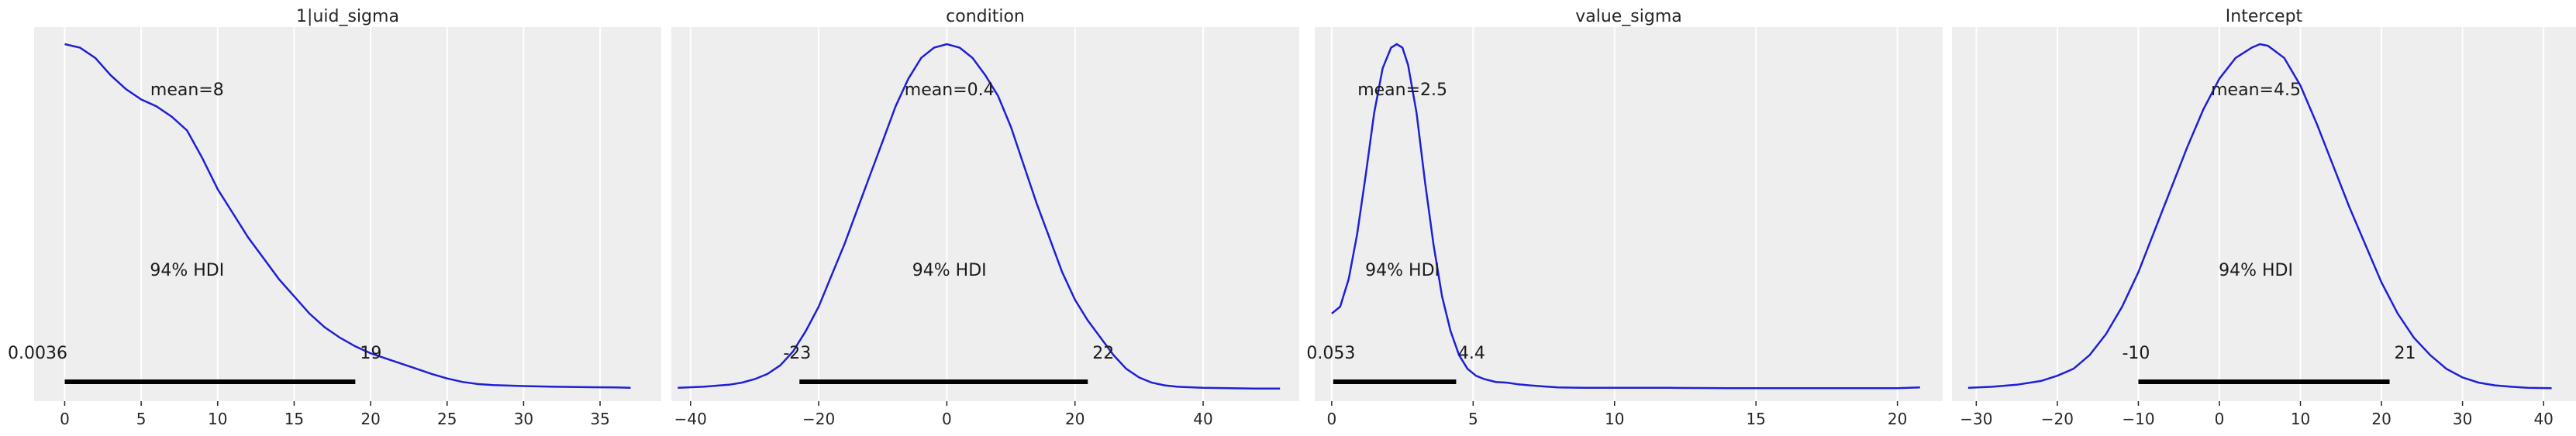 The image size is (2576, 436). What do you see at coordinates (447, 419) in the screenshot?
I see `x-tick-label: 25` at bounding box center [447, 419].